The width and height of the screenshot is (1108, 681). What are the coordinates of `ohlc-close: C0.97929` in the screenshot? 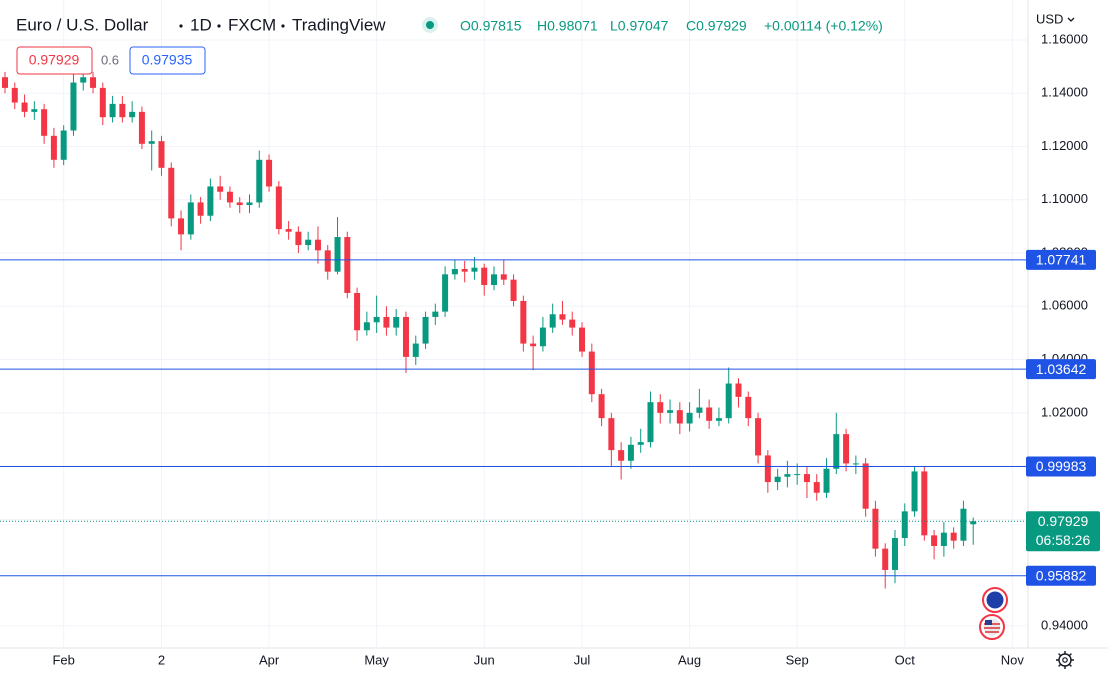 It's located at (716, 26).